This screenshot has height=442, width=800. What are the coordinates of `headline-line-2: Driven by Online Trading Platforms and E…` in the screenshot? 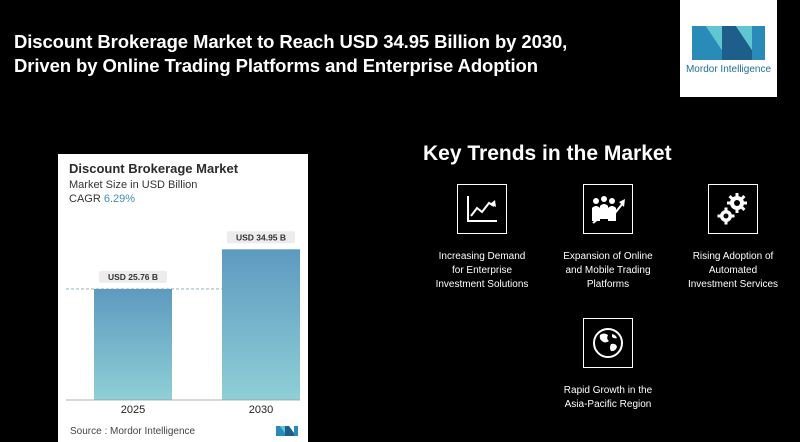 It's located at (276, 65).